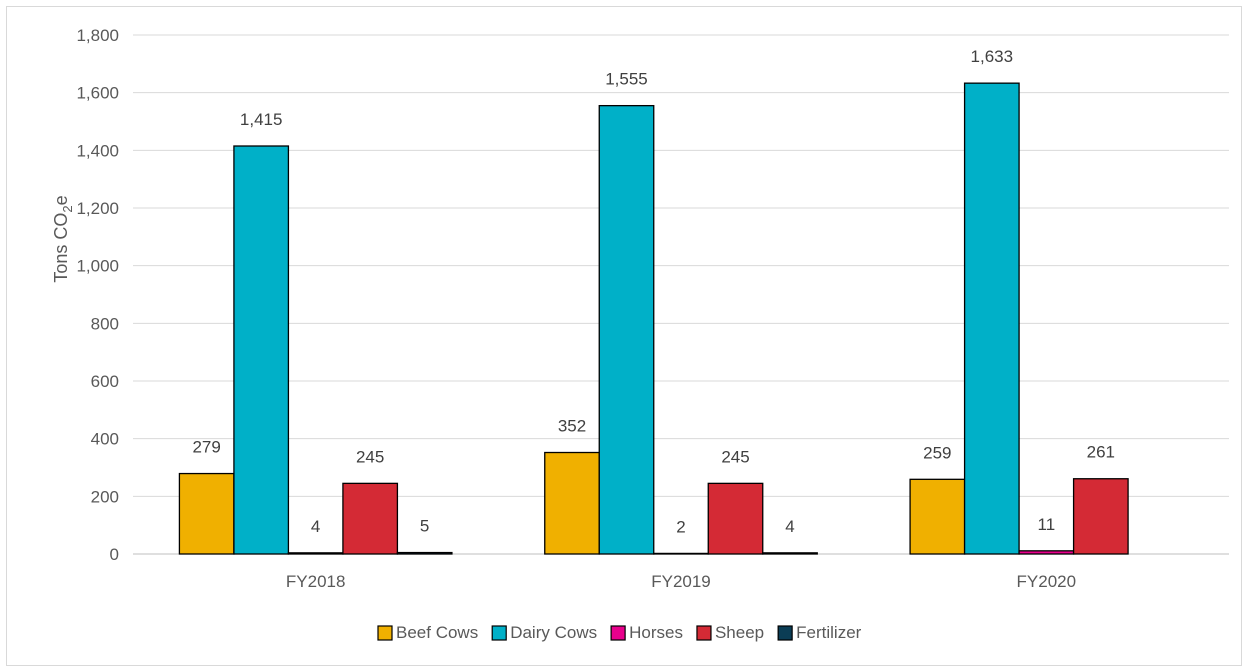 The height and width of the screenshot is (672, 1250). I want to click on data-label: 352, so click(572, 426).